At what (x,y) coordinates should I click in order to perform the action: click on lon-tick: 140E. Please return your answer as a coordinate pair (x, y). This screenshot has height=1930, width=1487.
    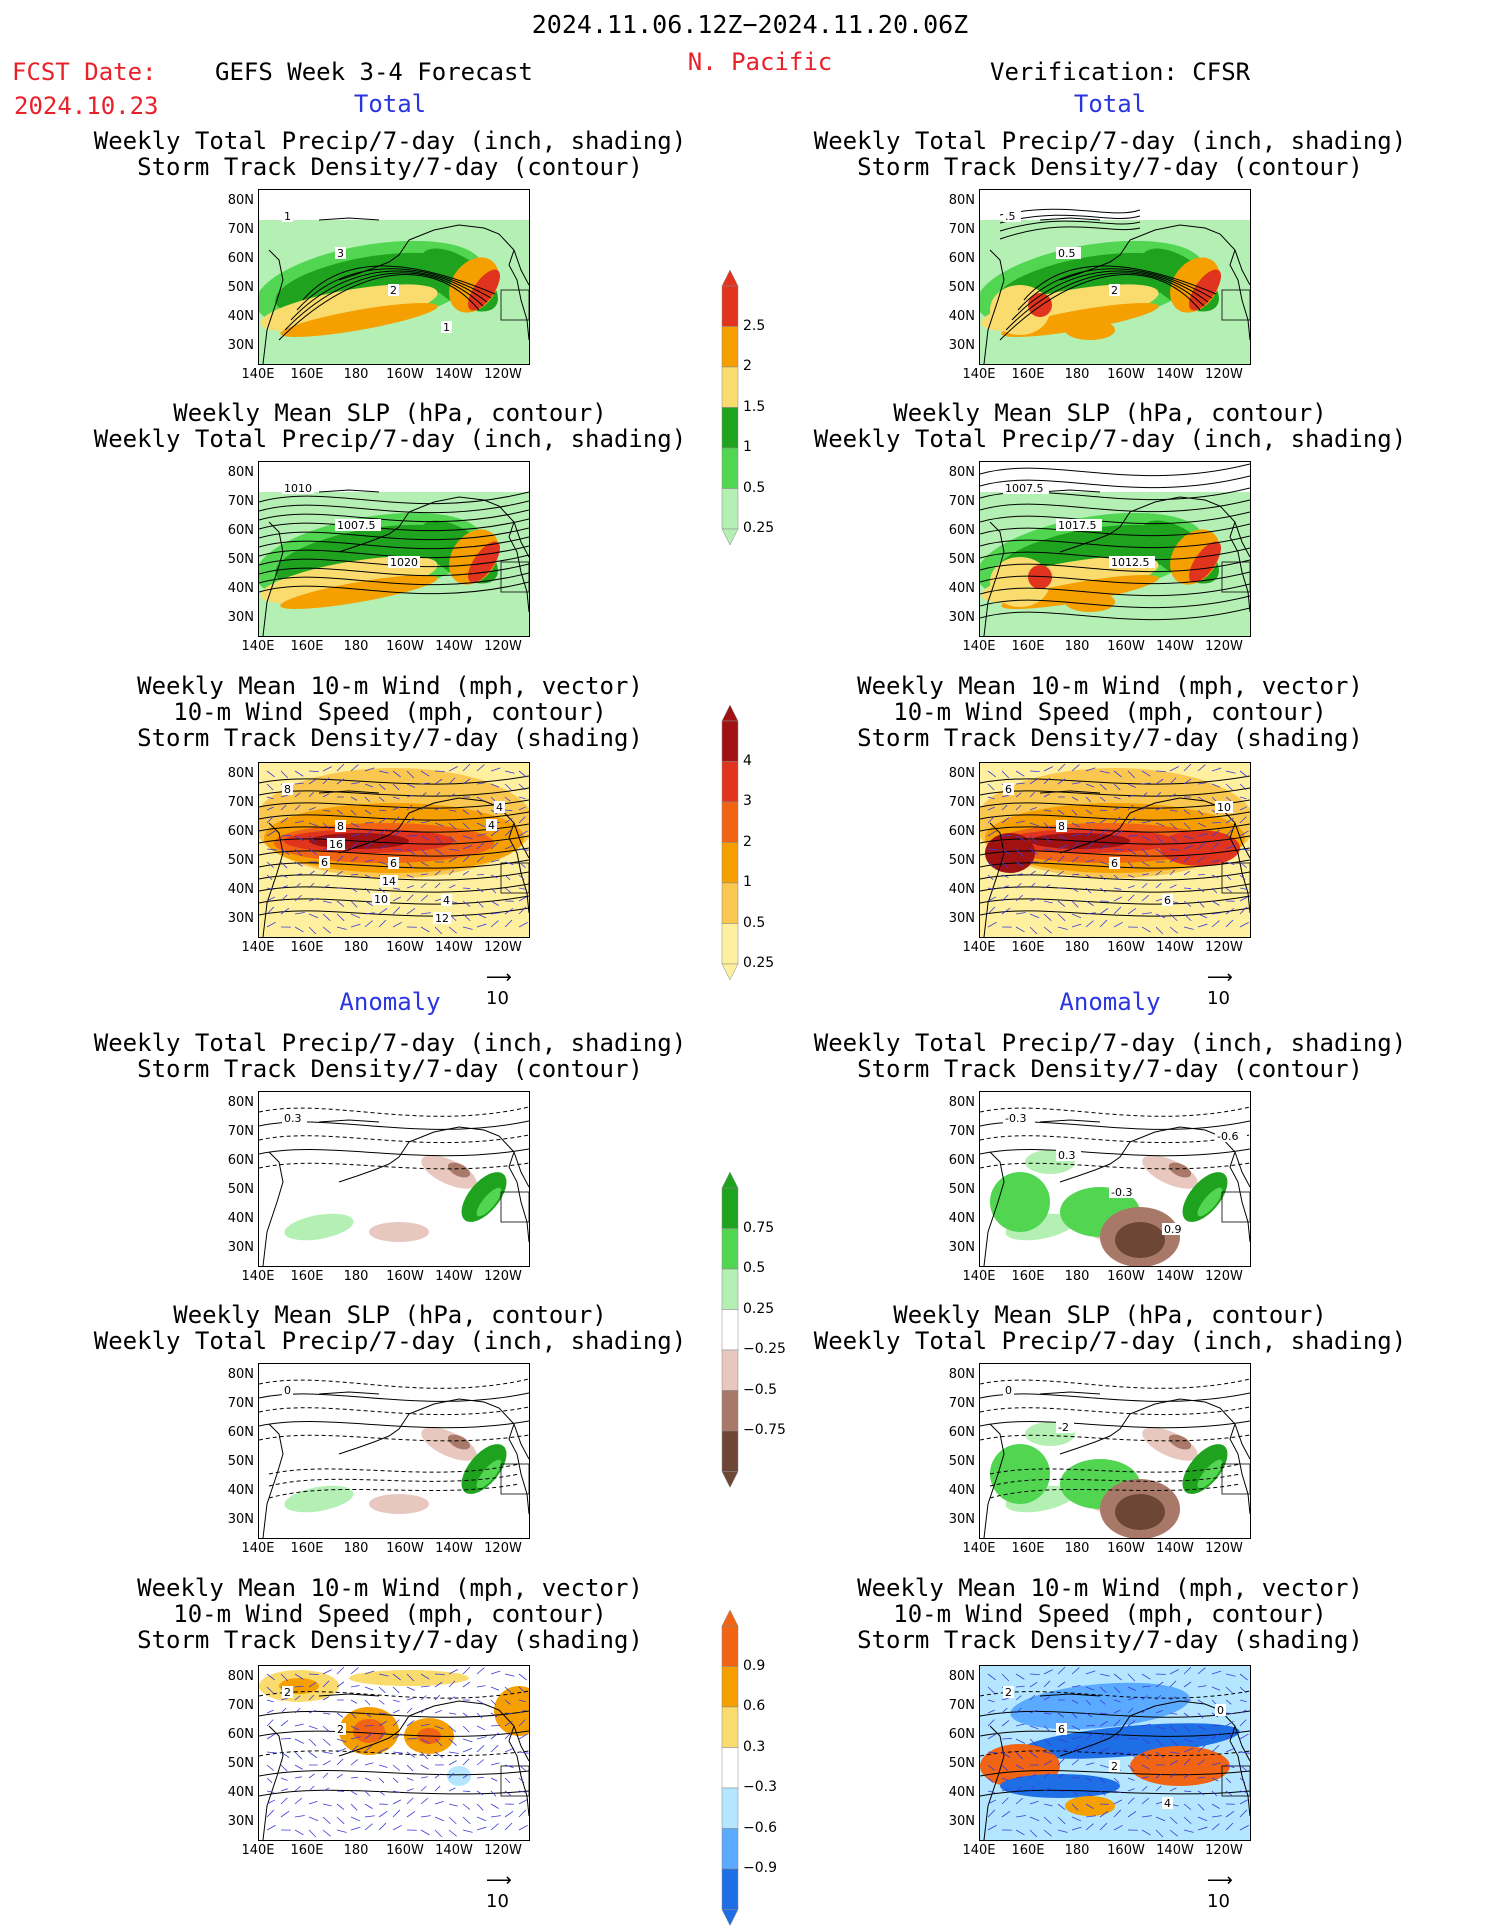
    Looking at the image, I should click on (258, 947).